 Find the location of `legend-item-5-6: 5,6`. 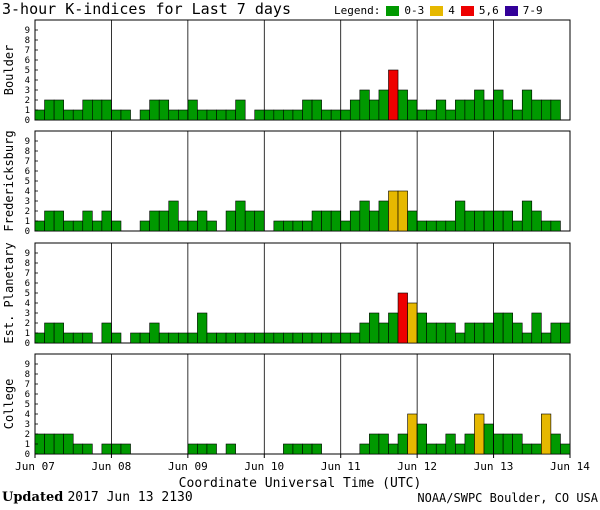

legend-item-5-6: 5,6 is located at coordinates (479, 10).